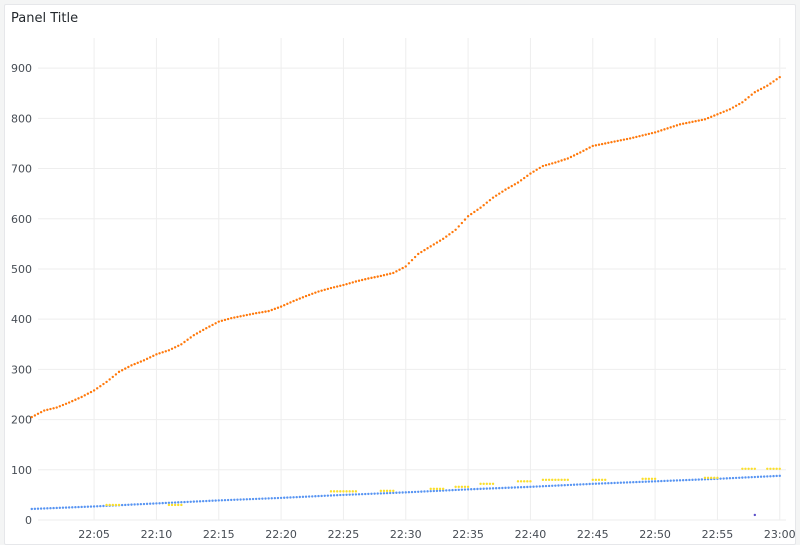 This screenshot has height=545, width=800. I want to click on x-tick-label: 22:10, so click(157, 534).